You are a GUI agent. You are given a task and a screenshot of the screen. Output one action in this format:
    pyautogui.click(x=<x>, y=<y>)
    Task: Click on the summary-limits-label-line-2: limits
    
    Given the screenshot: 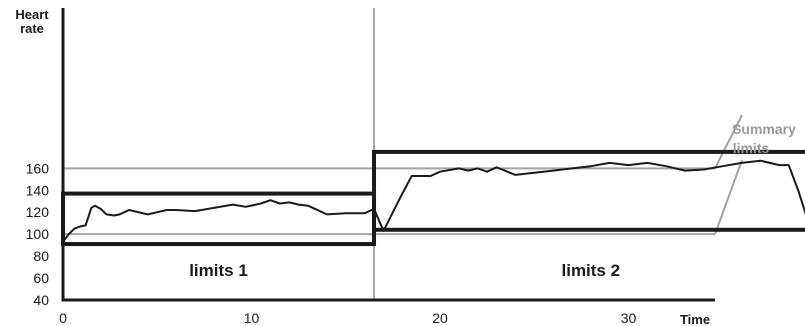 What is the action you would take?
    pyautogui.click(x=751, y=148)
    